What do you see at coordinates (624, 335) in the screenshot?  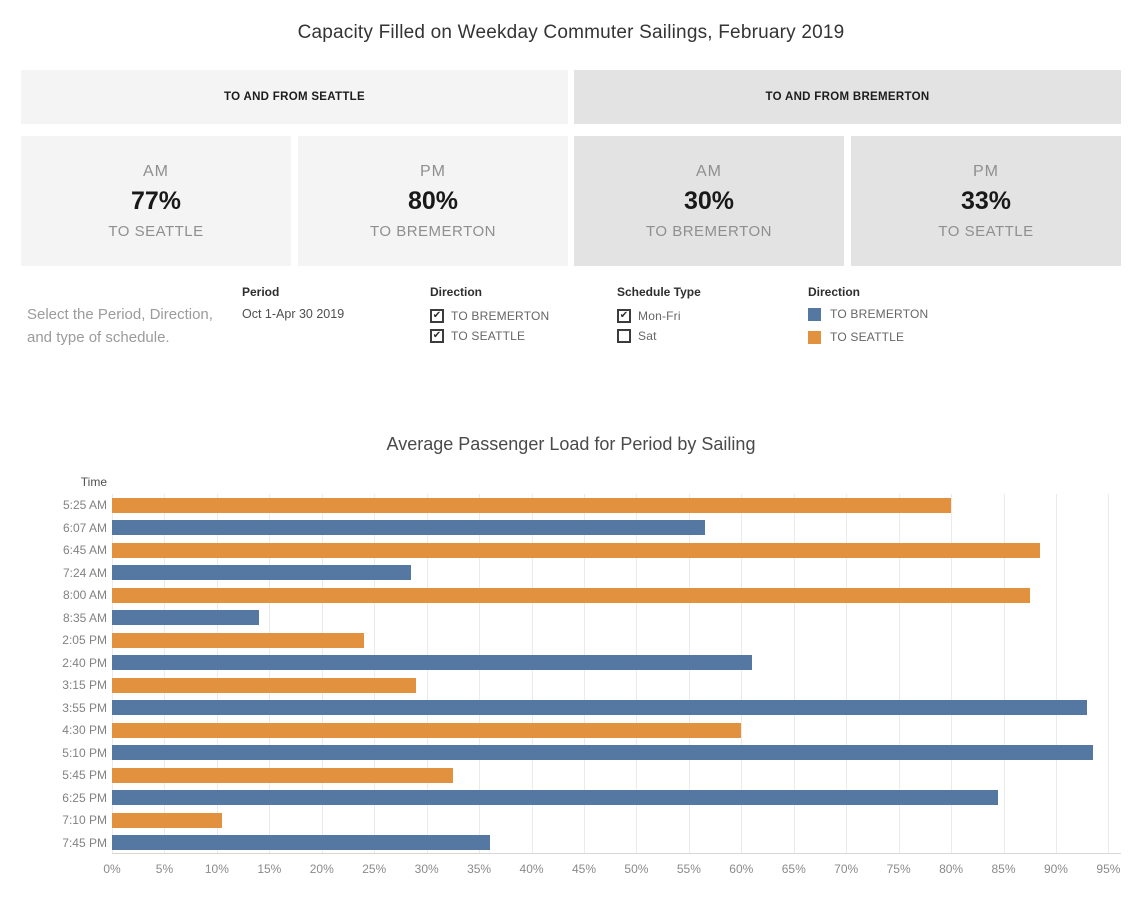 I see `checkbox-icon` at bounding box center [624, 335].